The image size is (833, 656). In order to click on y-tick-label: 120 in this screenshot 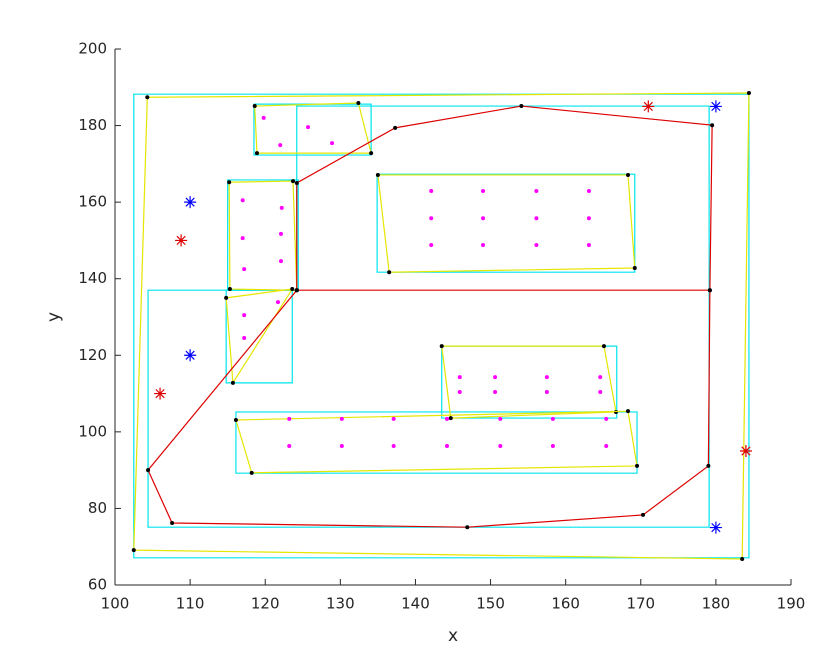, I will do `click(92, 355)`.